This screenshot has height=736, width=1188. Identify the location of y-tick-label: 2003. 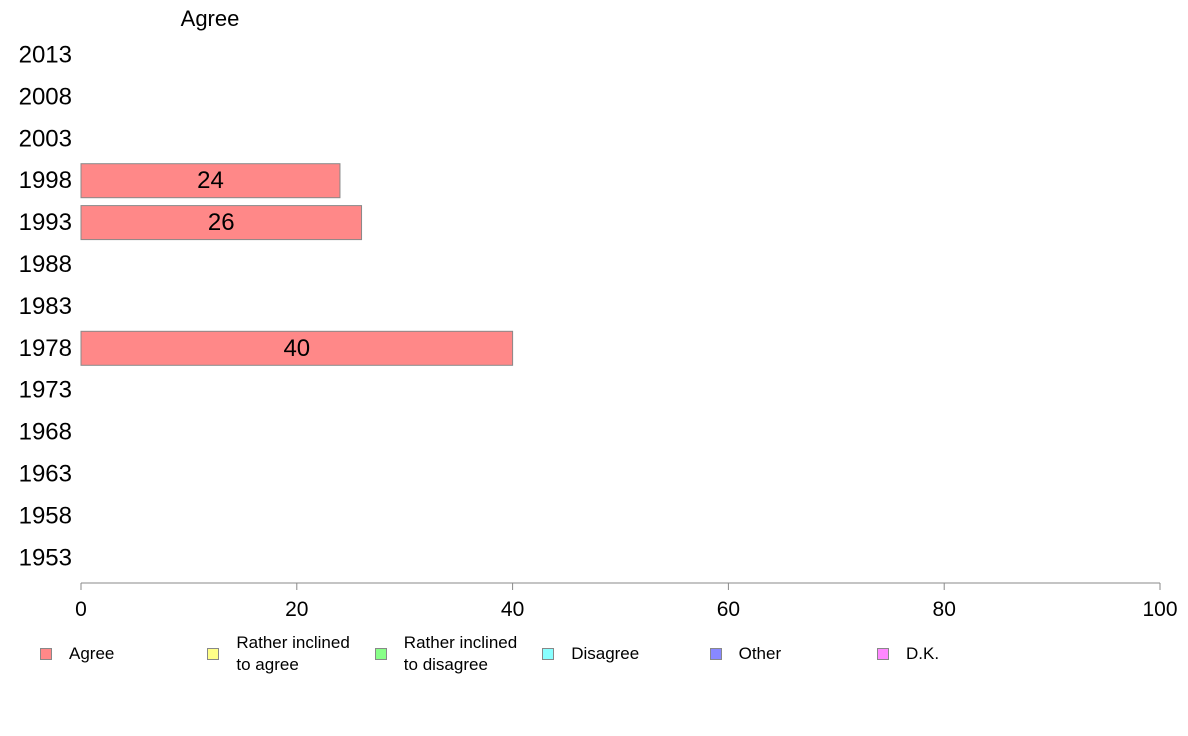
(45, 138).